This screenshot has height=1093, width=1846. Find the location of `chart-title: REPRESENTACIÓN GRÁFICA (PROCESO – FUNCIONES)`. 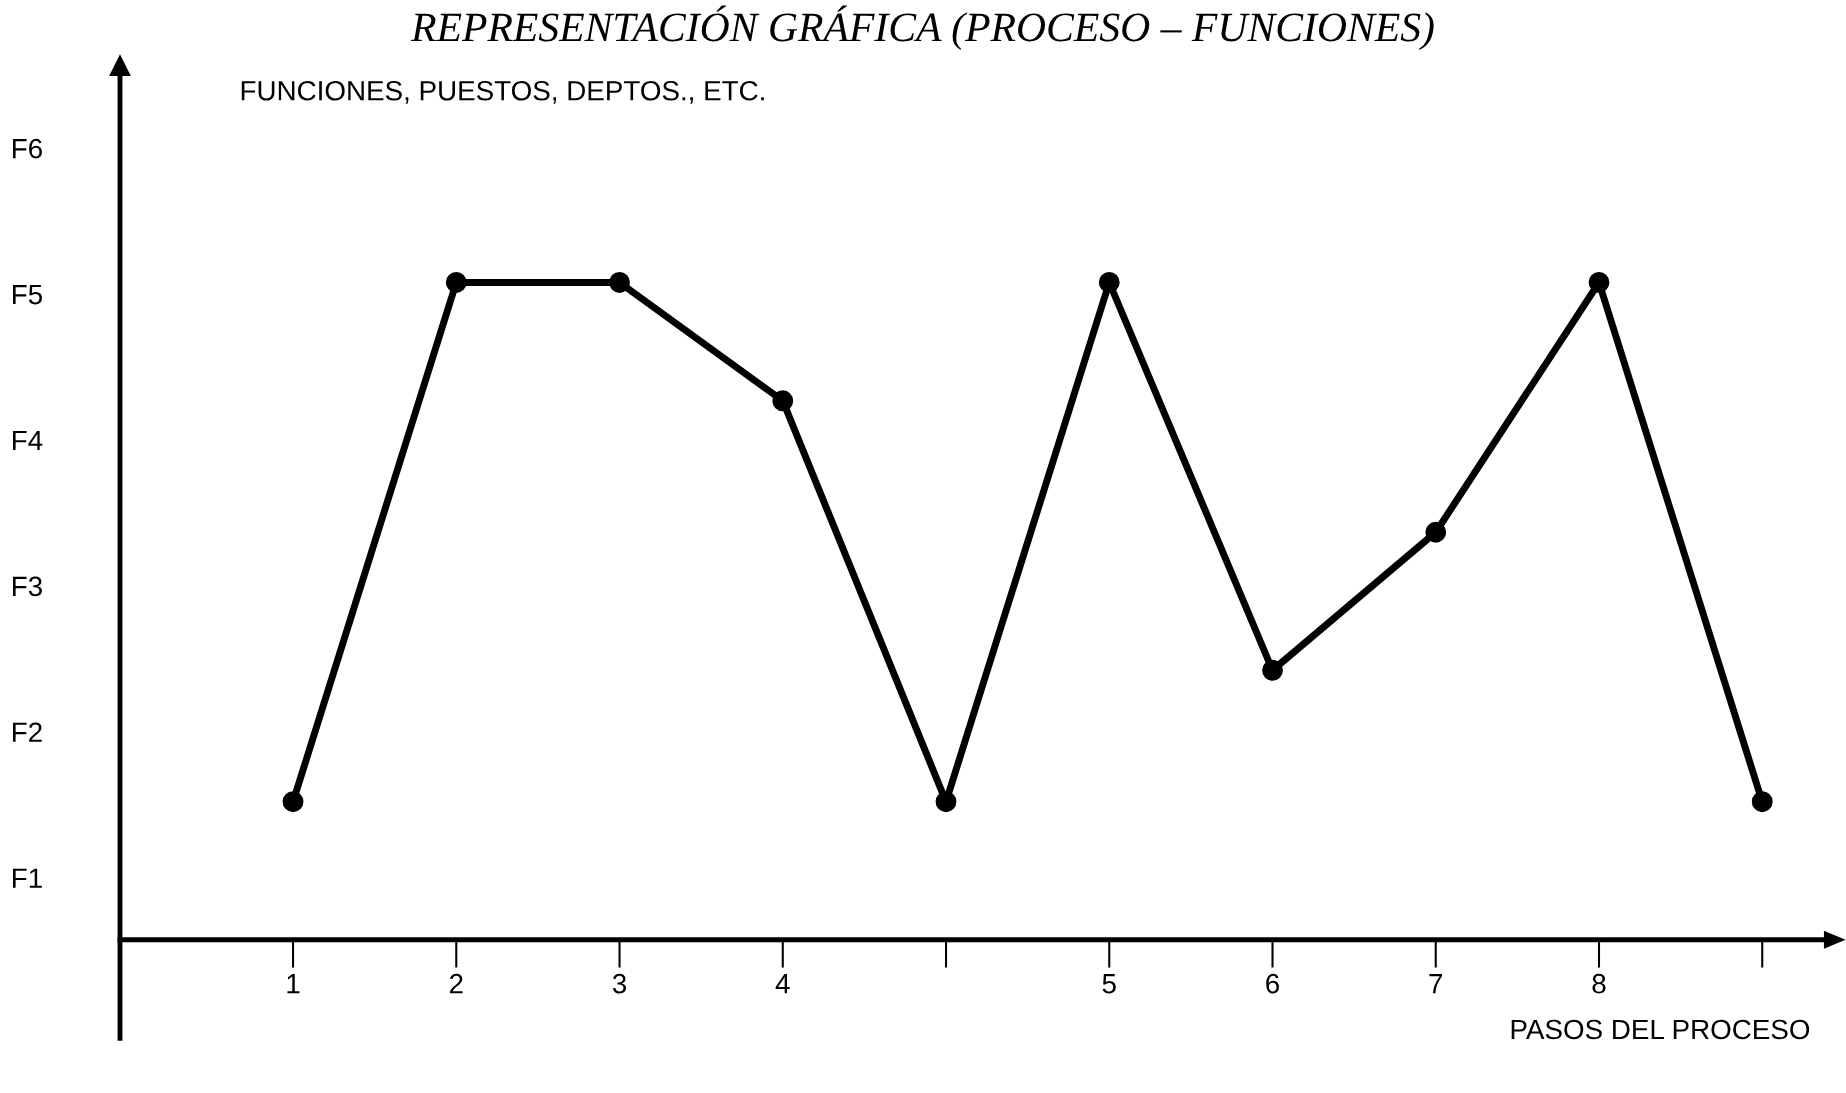

chart-title: REPRESENTACIÓN GRÁFICA (PROCESO – FUNCIONES) is located at coordinates (922, 27).